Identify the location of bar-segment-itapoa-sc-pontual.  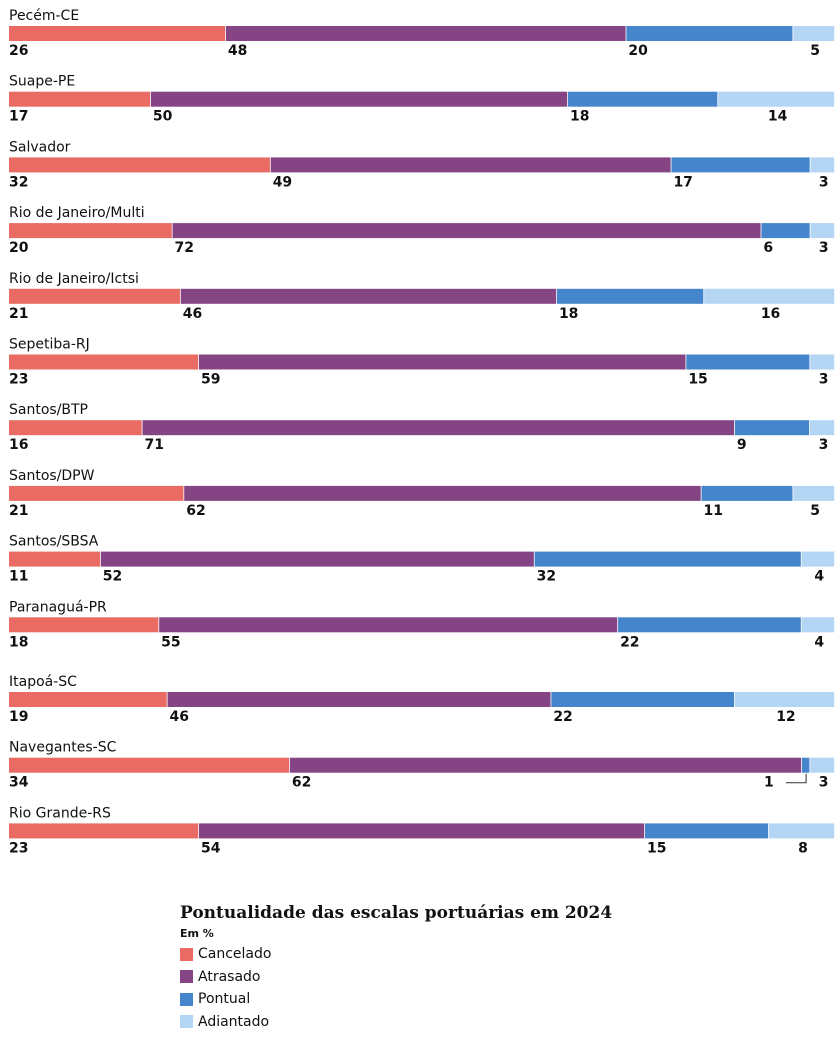
(643, 699).